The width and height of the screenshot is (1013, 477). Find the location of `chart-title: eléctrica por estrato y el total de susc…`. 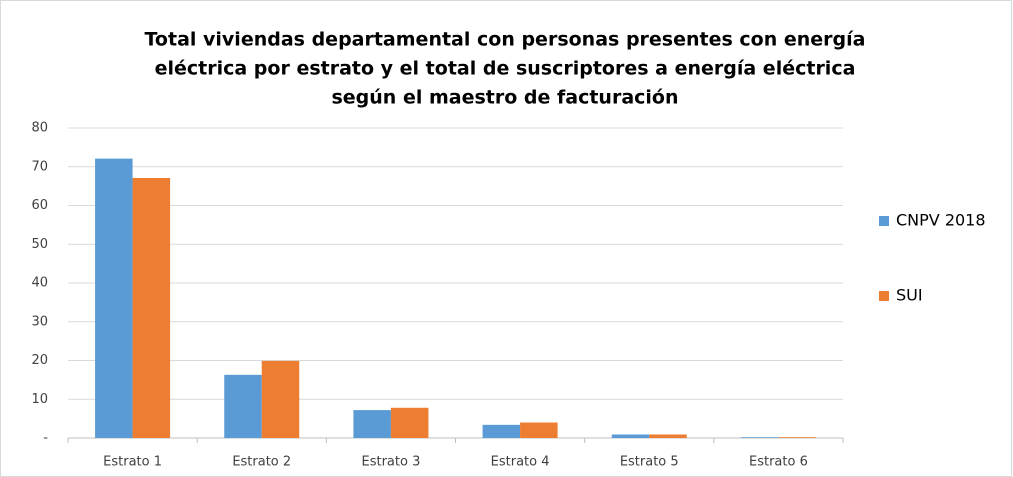

chart-title: eléctrica por estrato y el total de susc… is located at coordinates (505, 69).